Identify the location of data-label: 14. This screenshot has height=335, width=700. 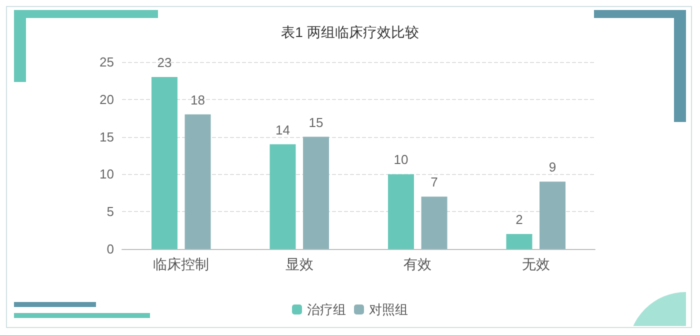
(283, 130).